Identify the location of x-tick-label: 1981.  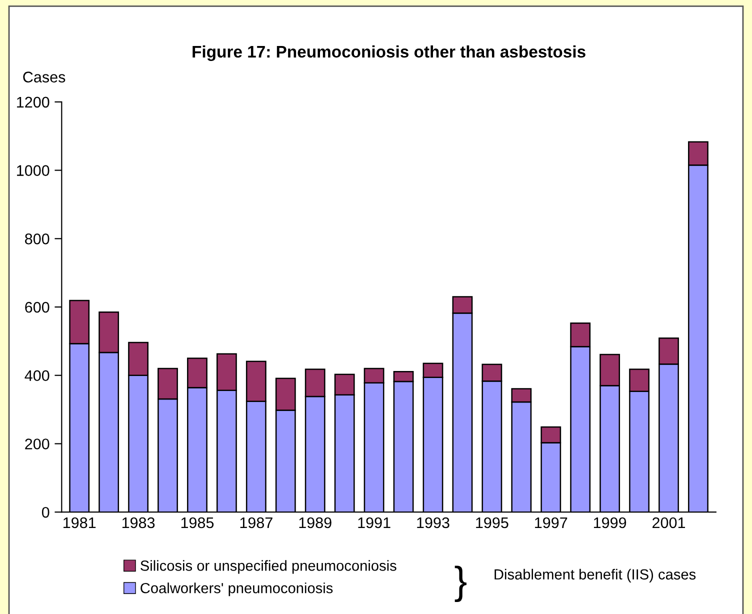
(80, 522).